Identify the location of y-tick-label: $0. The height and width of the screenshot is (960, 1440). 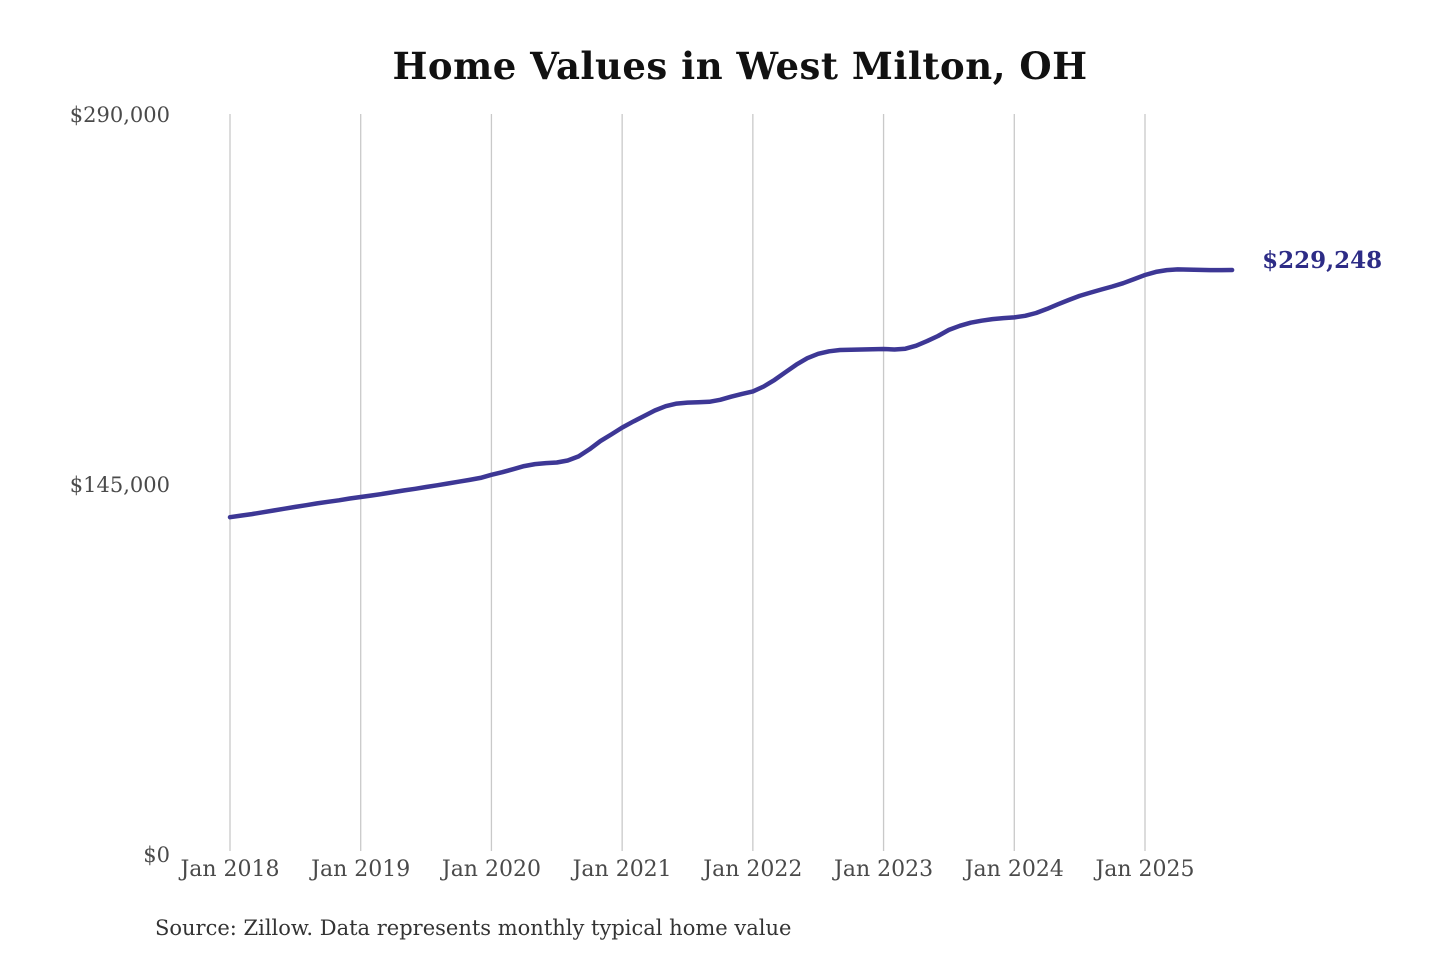
(156, 855).